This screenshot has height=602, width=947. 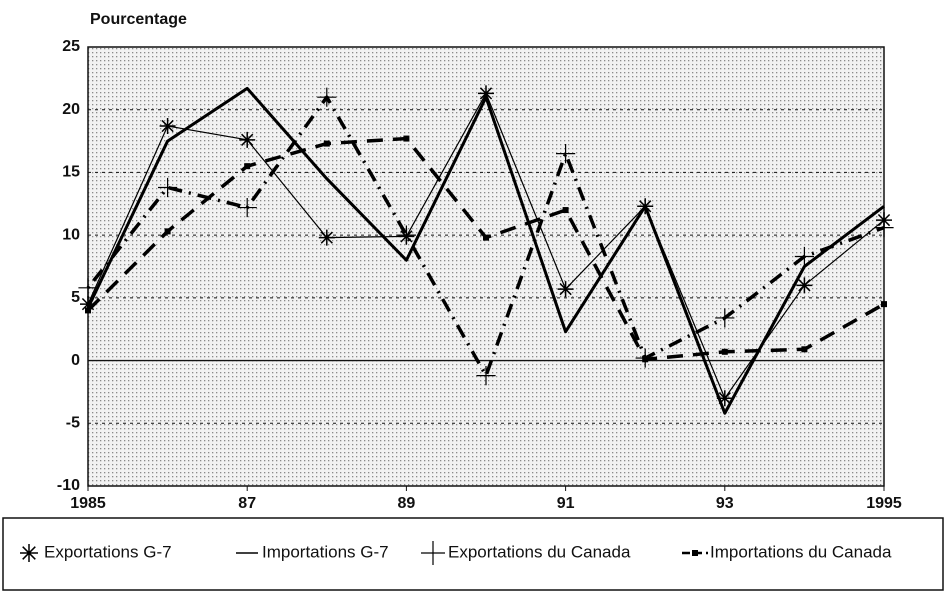 What do you see at coordinates (725, 503) in the screenshot?
I see `x-tick-label: 93` at bounding box center [725, 503].